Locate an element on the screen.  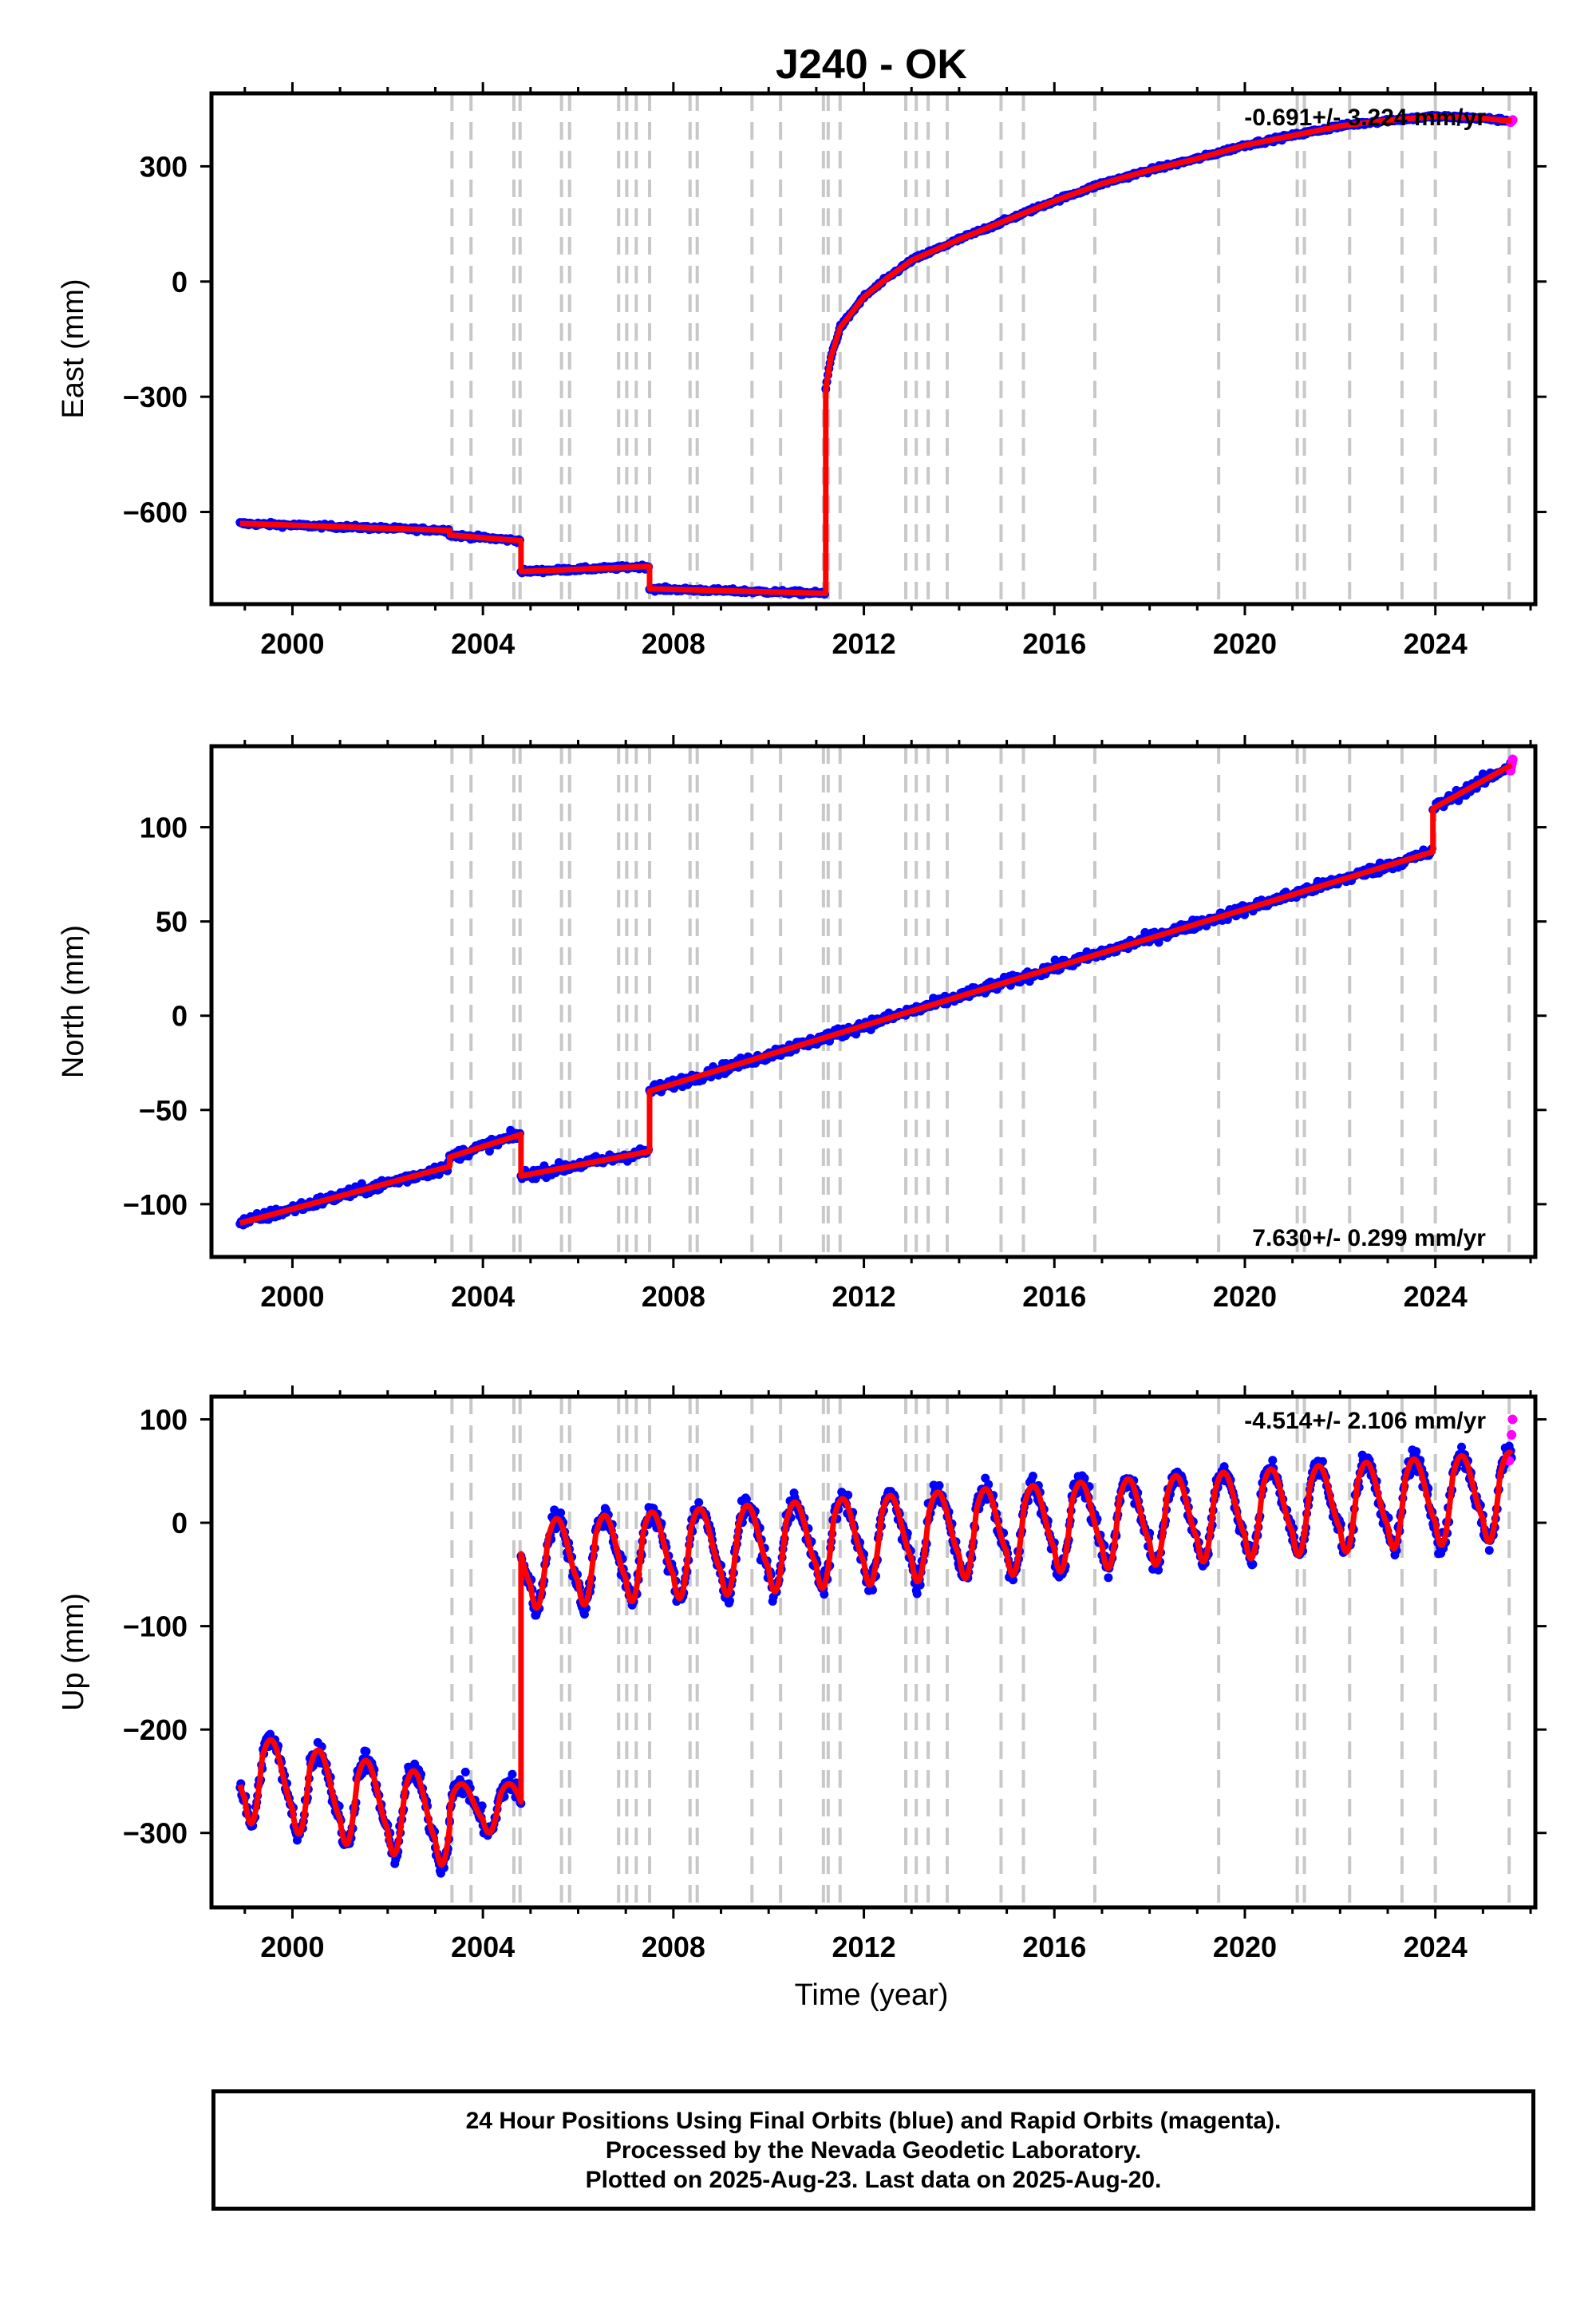
x-axis-label: Time (year) is located at coordinates (872, 1995).